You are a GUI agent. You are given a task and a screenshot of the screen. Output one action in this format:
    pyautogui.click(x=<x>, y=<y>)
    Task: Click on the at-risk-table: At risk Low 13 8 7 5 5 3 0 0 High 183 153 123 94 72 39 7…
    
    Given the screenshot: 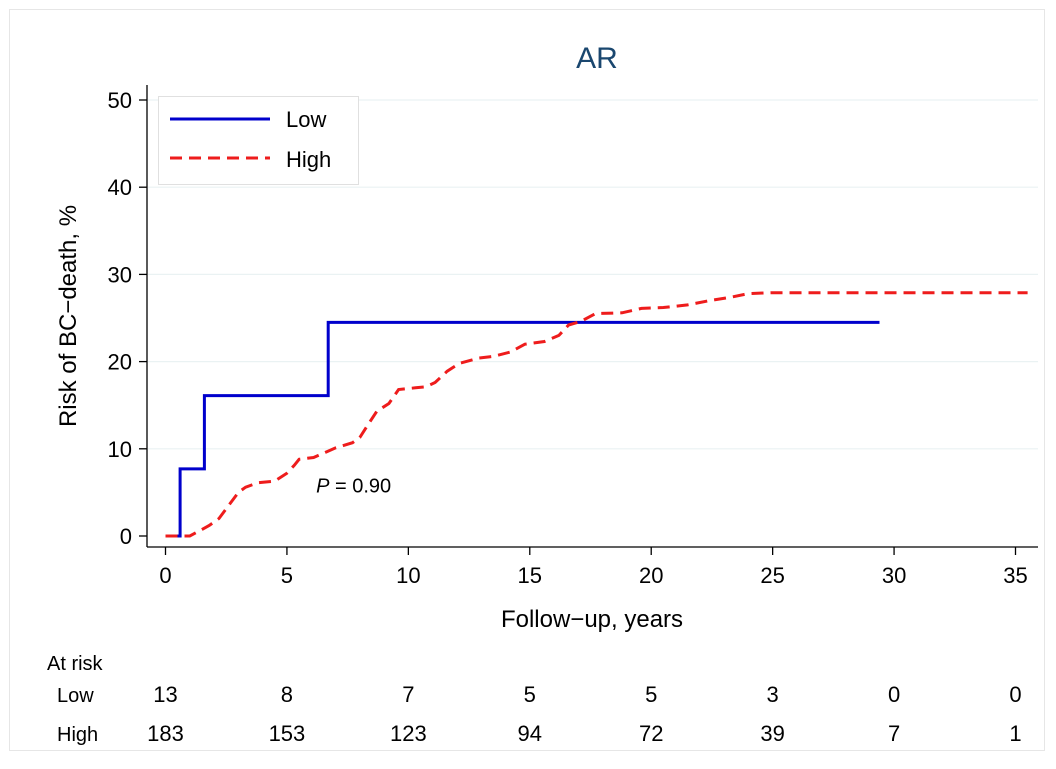 What is the action you would take?
    pyautogui.click(x=534, y=699)
    